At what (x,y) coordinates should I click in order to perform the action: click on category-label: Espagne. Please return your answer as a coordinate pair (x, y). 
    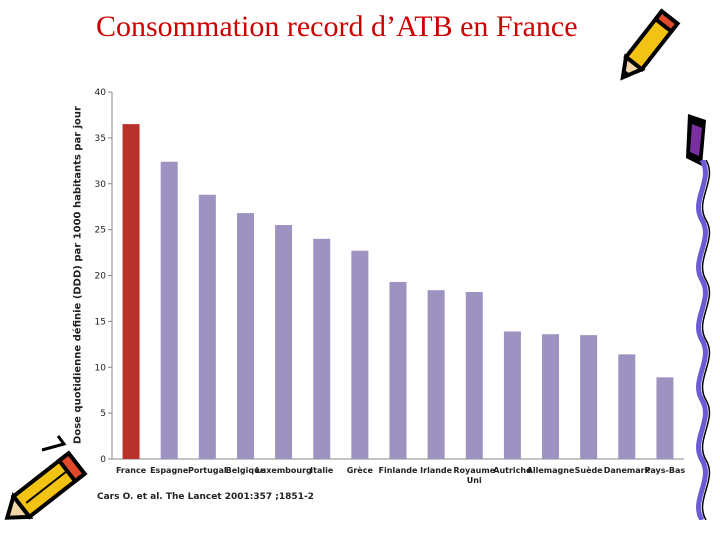
    Looking at the image, I should click on (169, 470).